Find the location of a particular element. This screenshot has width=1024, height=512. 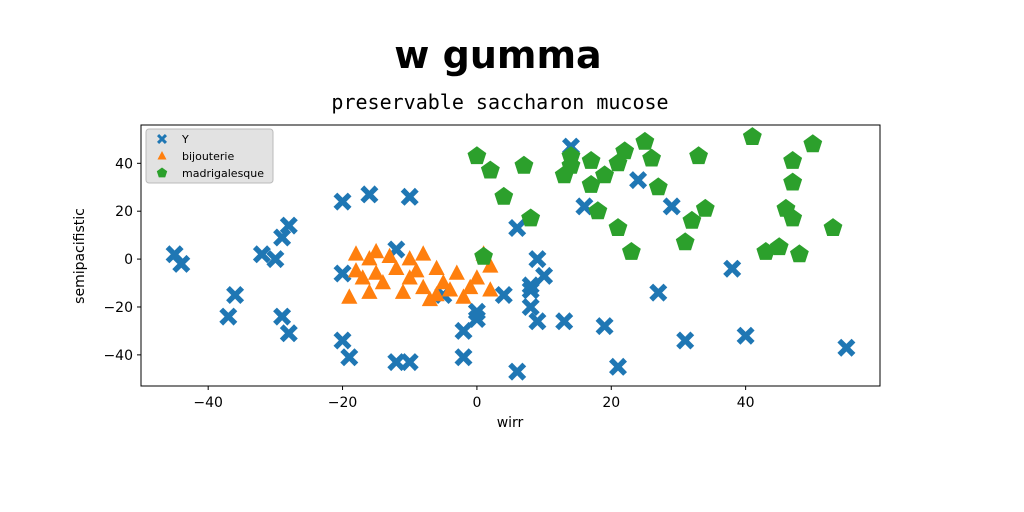

legend-label: bijouterie is located at coordinates (208, 156).